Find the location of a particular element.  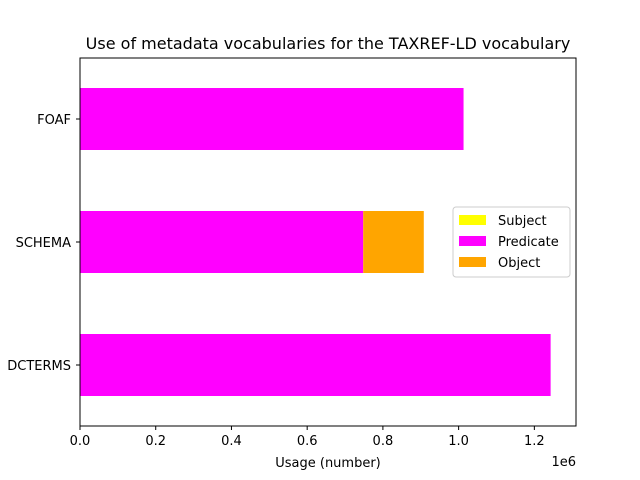

legend: Subject Predicate Object is located at coordinates (511, 242).